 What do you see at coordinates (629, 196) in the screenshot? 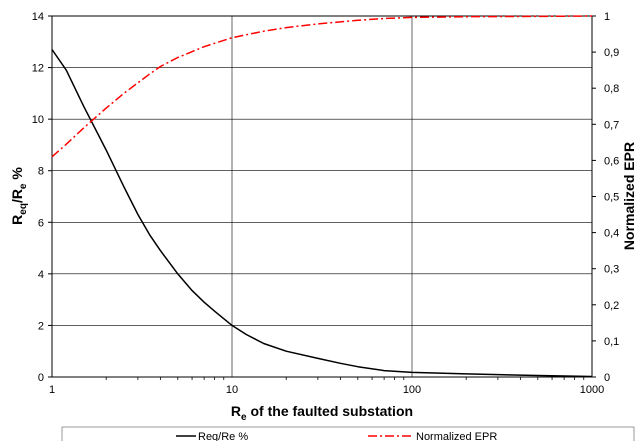
I see `y-axis-right-title: Normalized EPR` at bounding box center [629, 196].